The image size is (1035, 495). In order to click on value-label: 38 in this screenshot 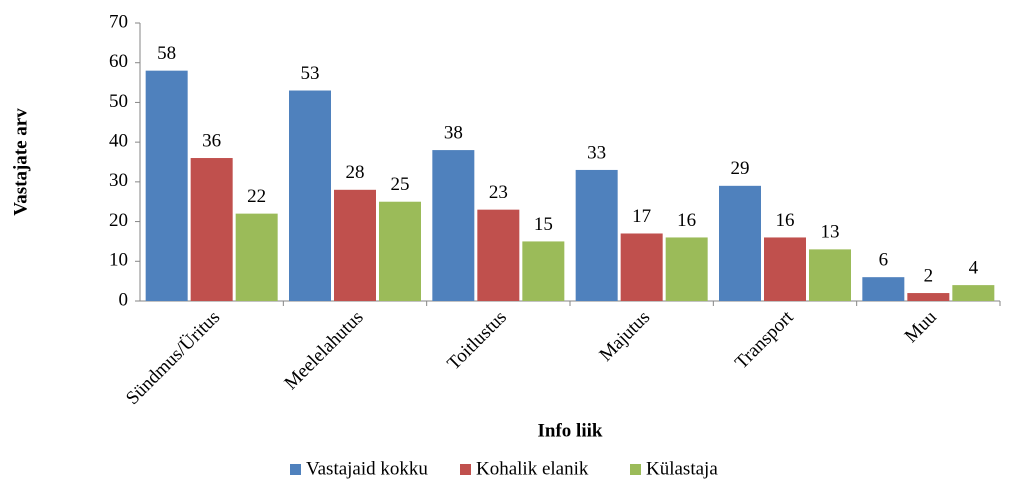, I will do `click(453, 132)`.